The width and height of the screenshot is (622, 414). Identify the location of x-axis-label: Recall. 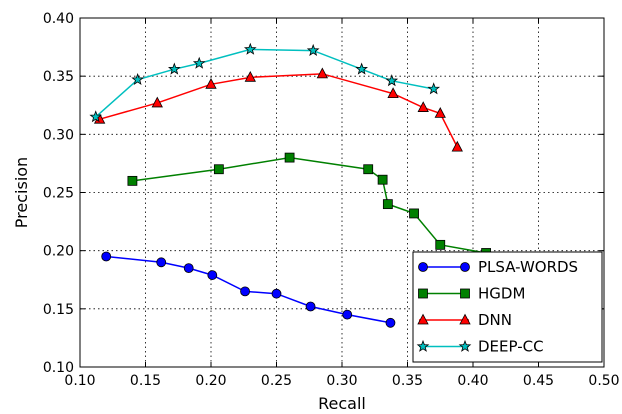
(342, 403).